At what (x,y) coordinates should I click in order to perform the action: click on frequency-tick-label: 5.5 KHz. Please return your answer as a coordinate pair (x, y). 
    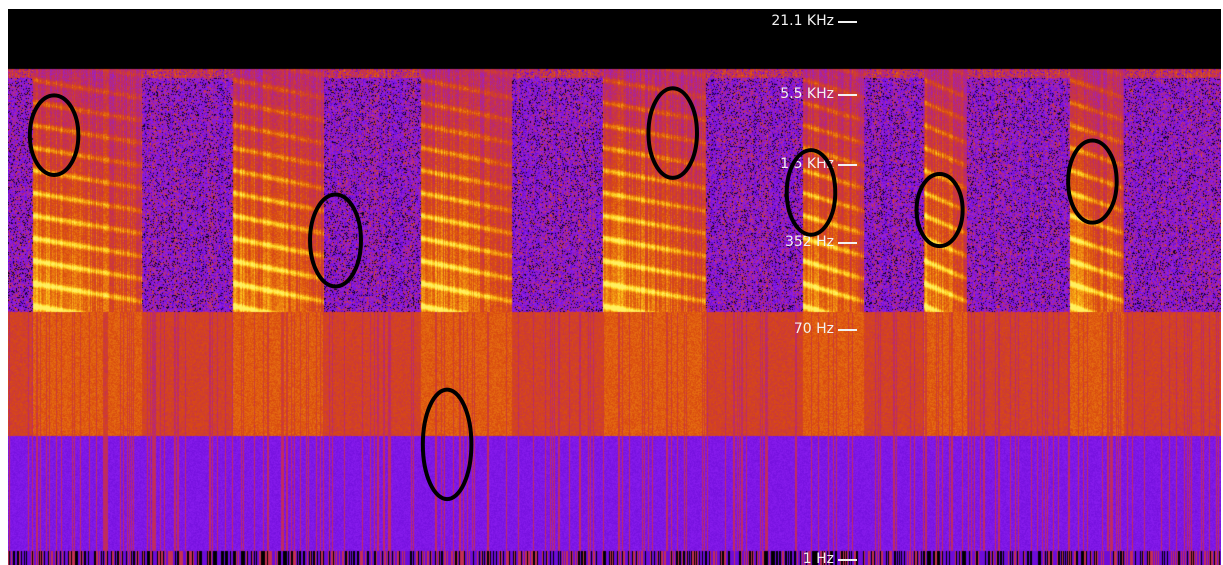
    Looking at the image, I should click on (807, 93).